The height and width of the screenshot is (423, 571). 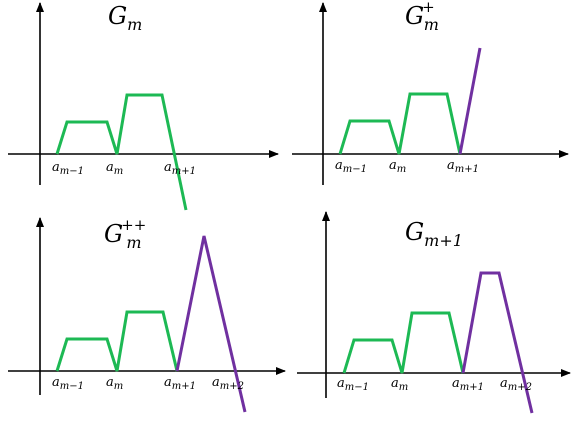 I want to click on panel-title: G+ m, so click(x=422, y=17).